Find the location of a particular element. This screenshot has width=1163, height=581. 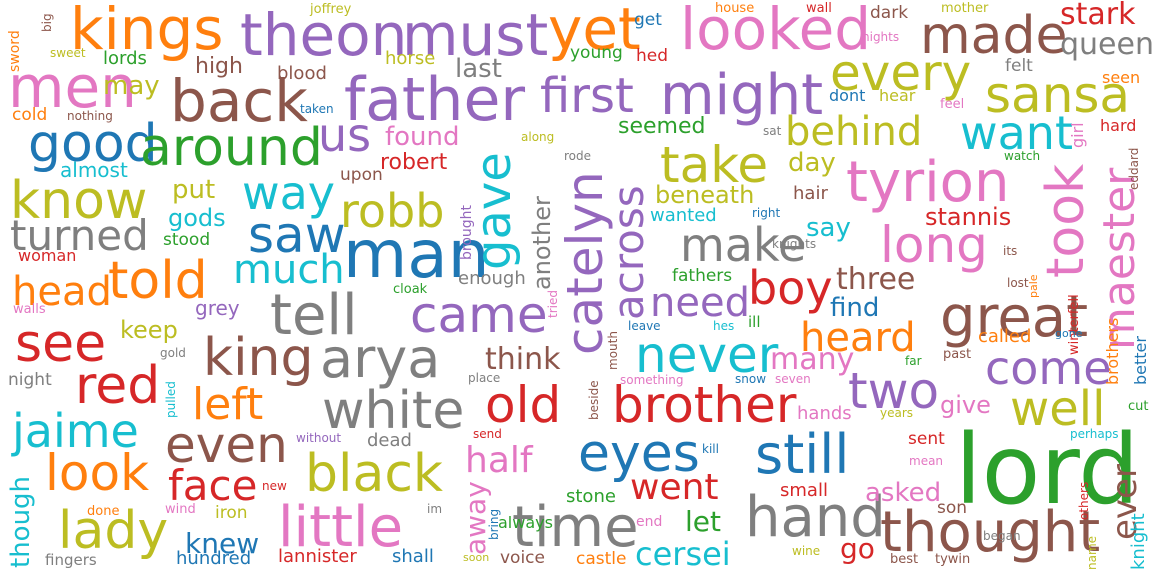

word: gold is located at coordinates (173, 353).